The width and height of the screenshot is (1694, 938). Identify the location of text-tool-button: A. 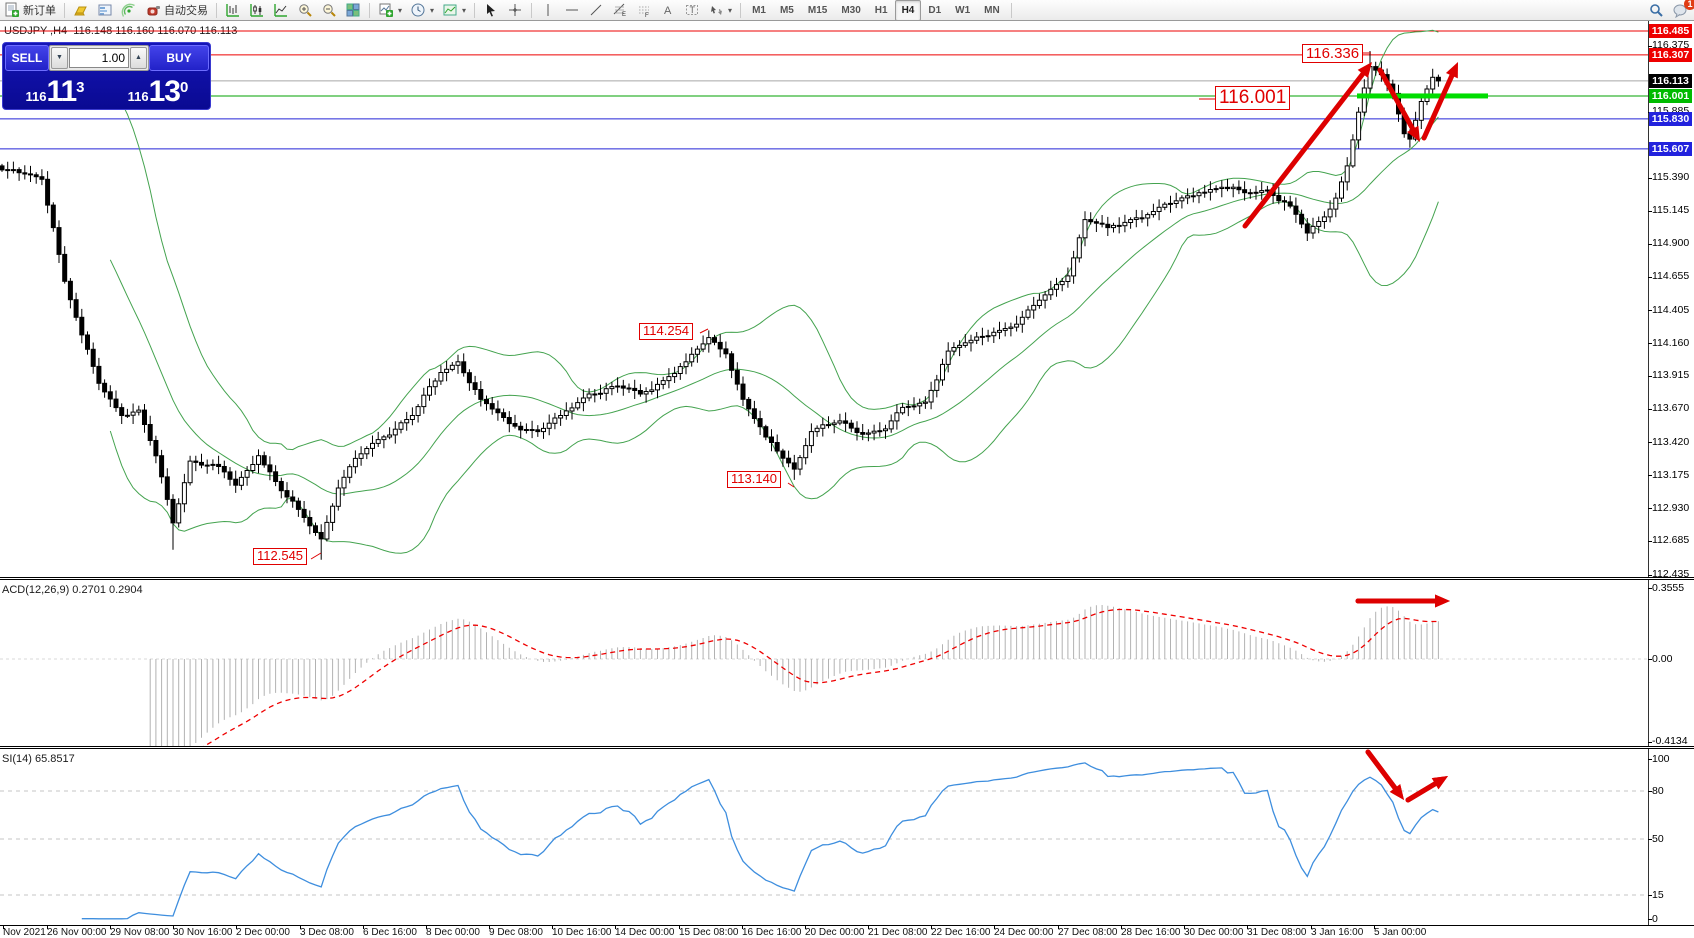
(668, 10).